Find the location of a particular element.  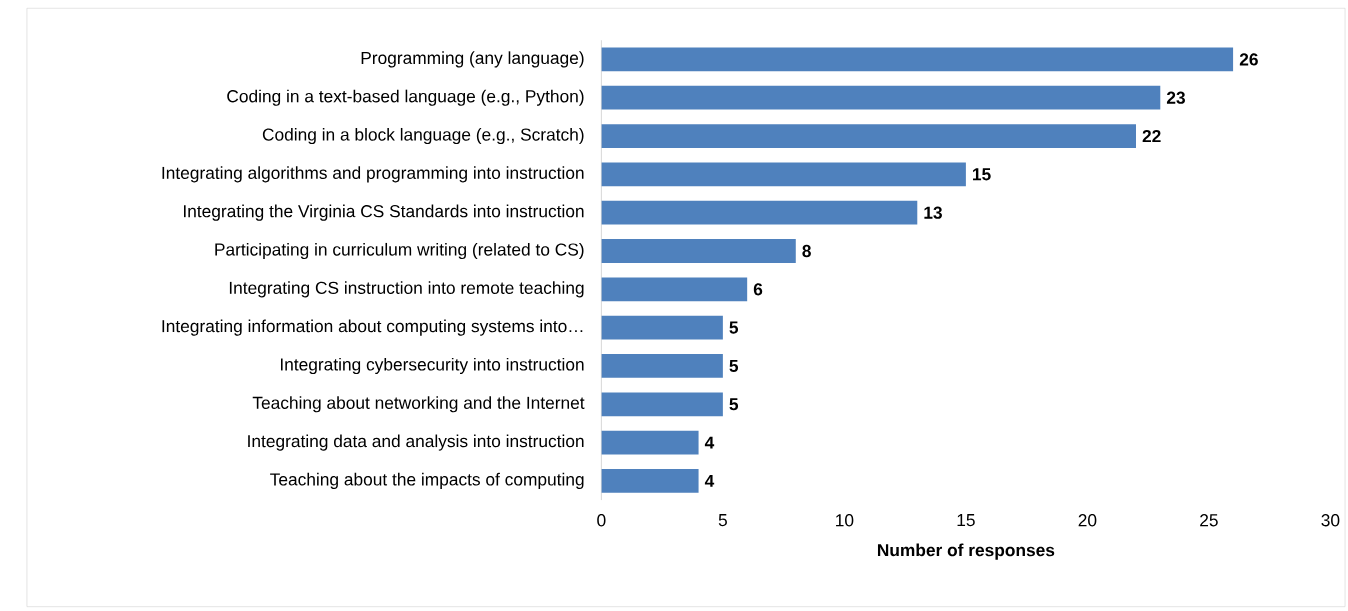

data-label: 23 is located at coordinates (1175, 97).